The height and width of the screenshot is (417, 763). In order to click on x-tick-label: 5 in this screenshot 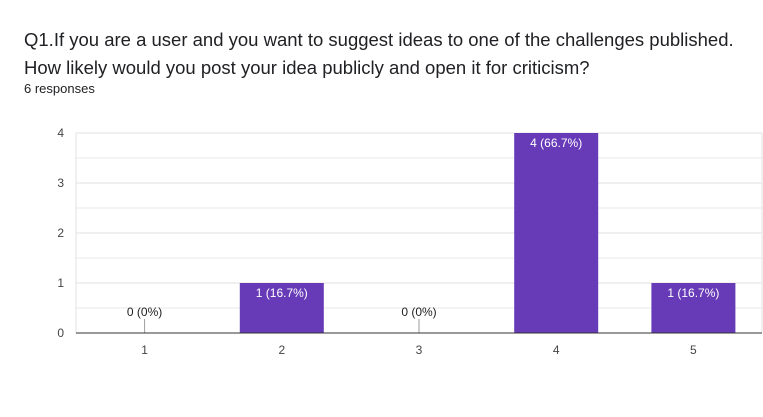, I will do `click(693, 350)`.